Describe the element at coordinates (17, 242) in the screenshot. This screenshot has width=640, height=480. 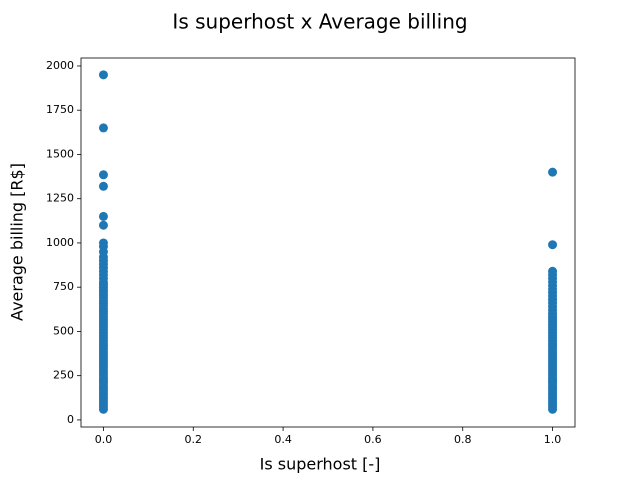
I see `y-axis-label: Average billing [R$]` at that location.